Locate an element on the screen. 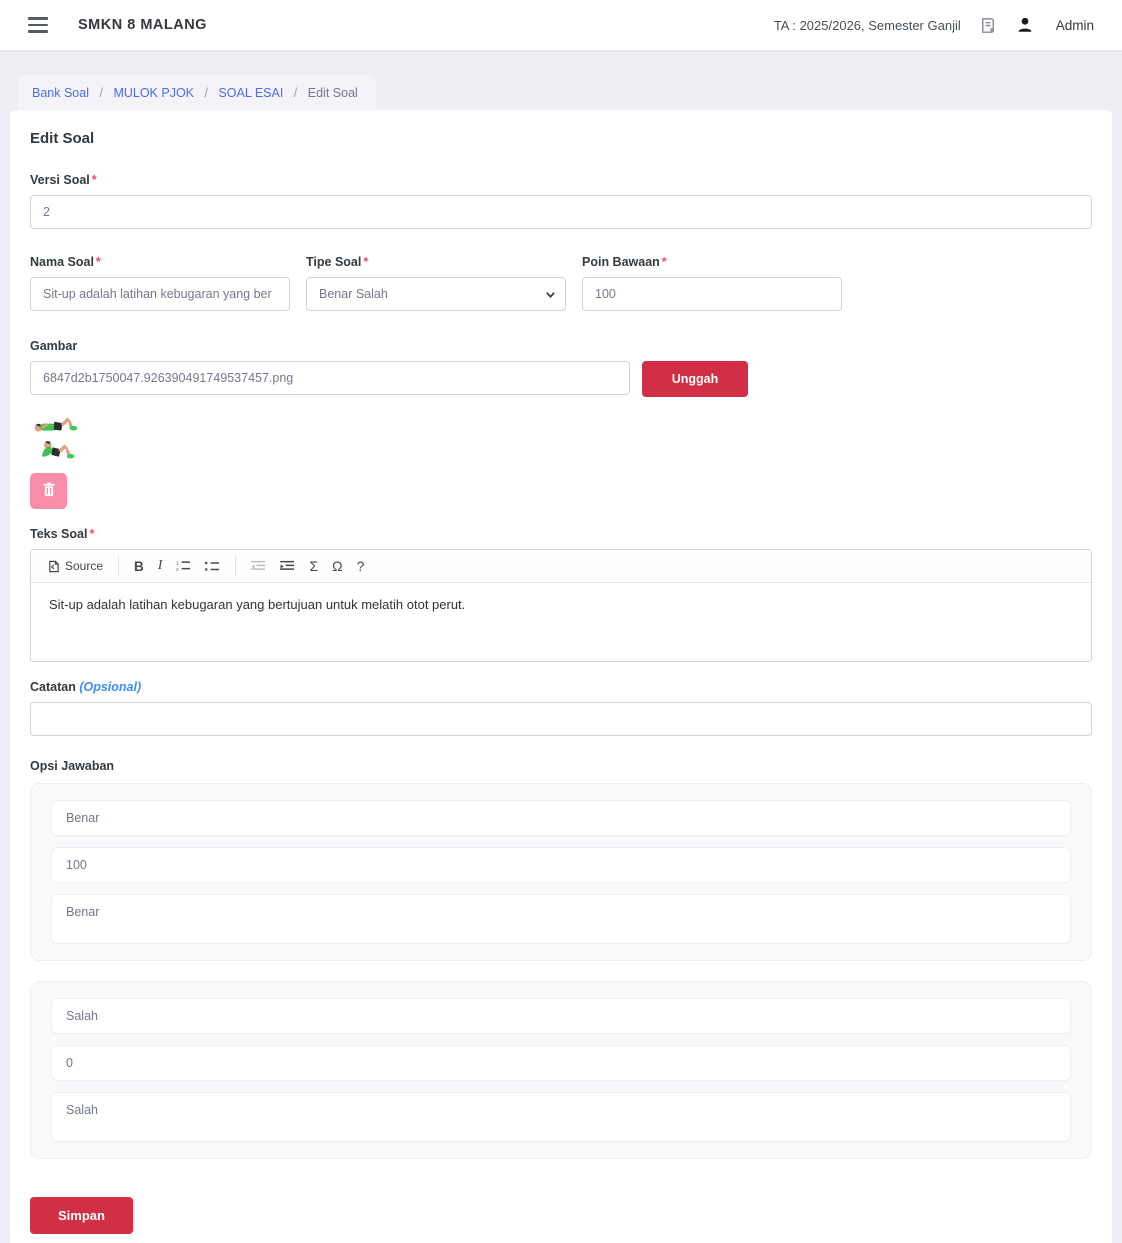 This screenshot has height=1243, width=1122. answer-option-group: Benar is located at coordinates (561, 872).